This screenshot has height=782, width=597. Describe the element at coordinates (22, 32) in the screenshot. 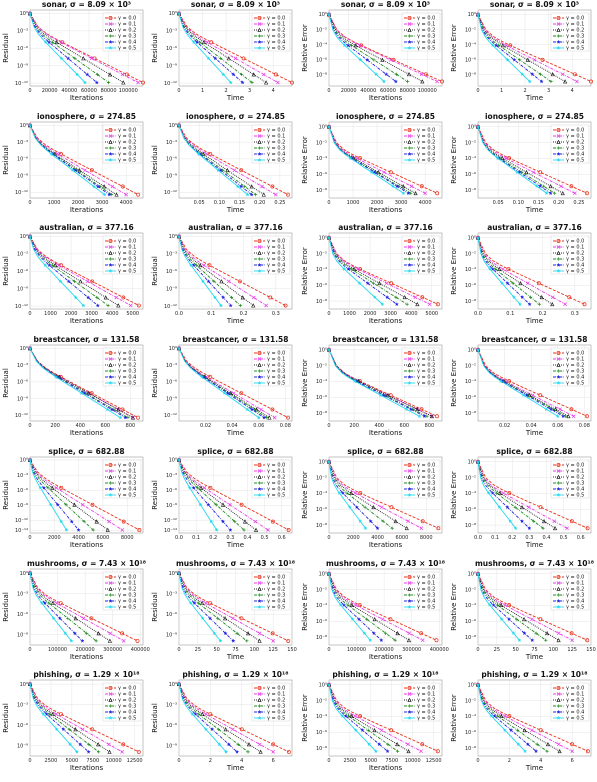

I see `y-tick-label: 10⁻³` at that location.